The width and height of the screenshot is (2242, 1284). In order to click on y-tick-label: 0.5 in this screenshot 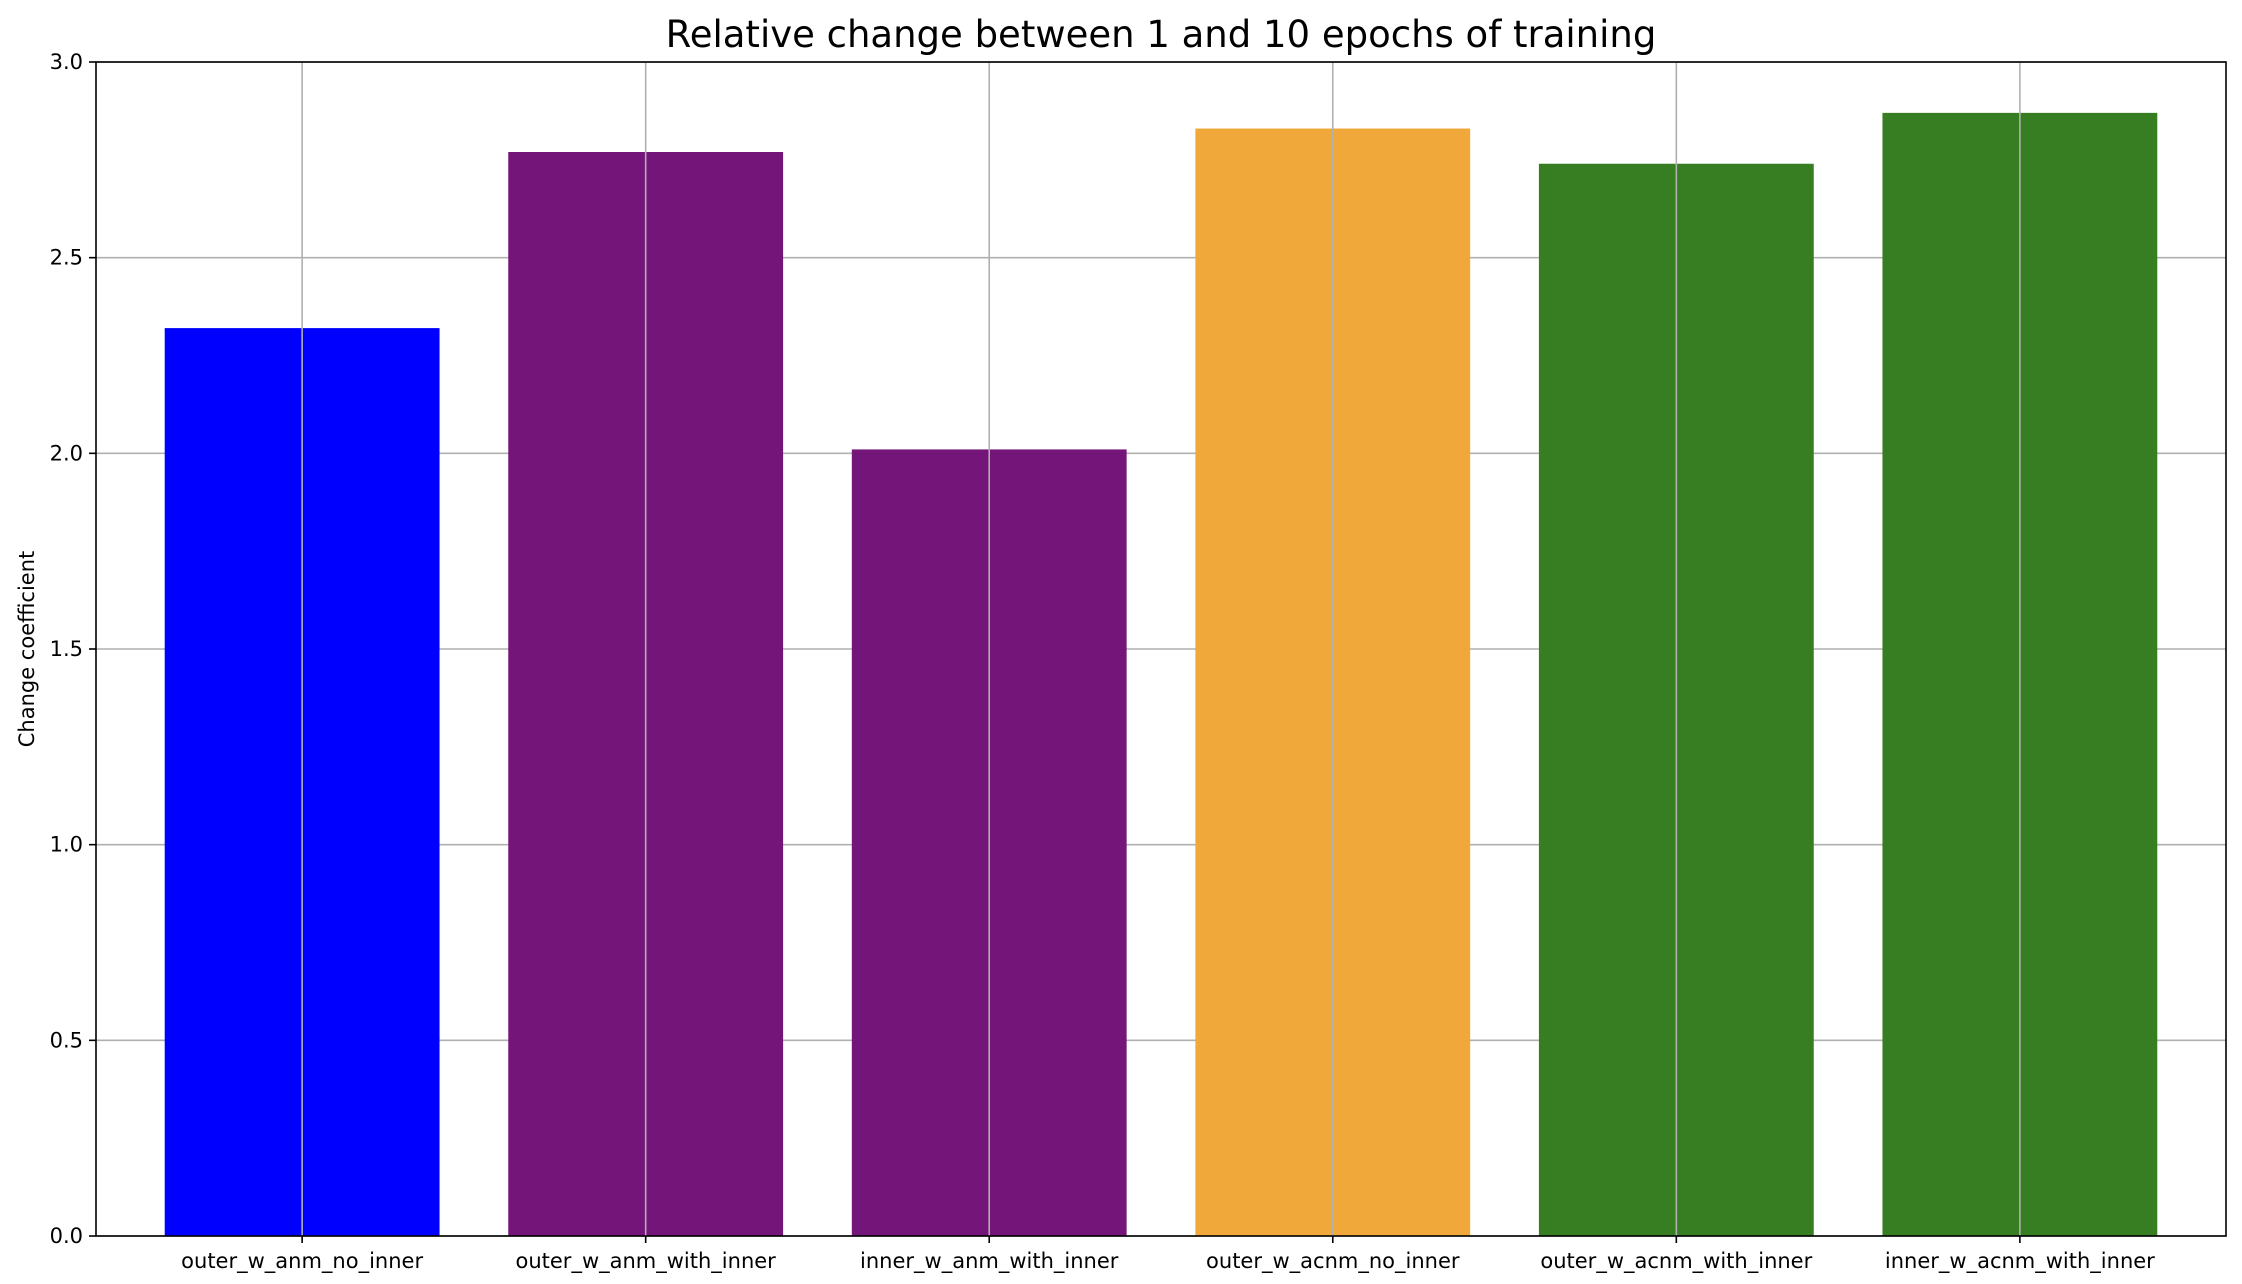, I will do `click(66, 1040)`.